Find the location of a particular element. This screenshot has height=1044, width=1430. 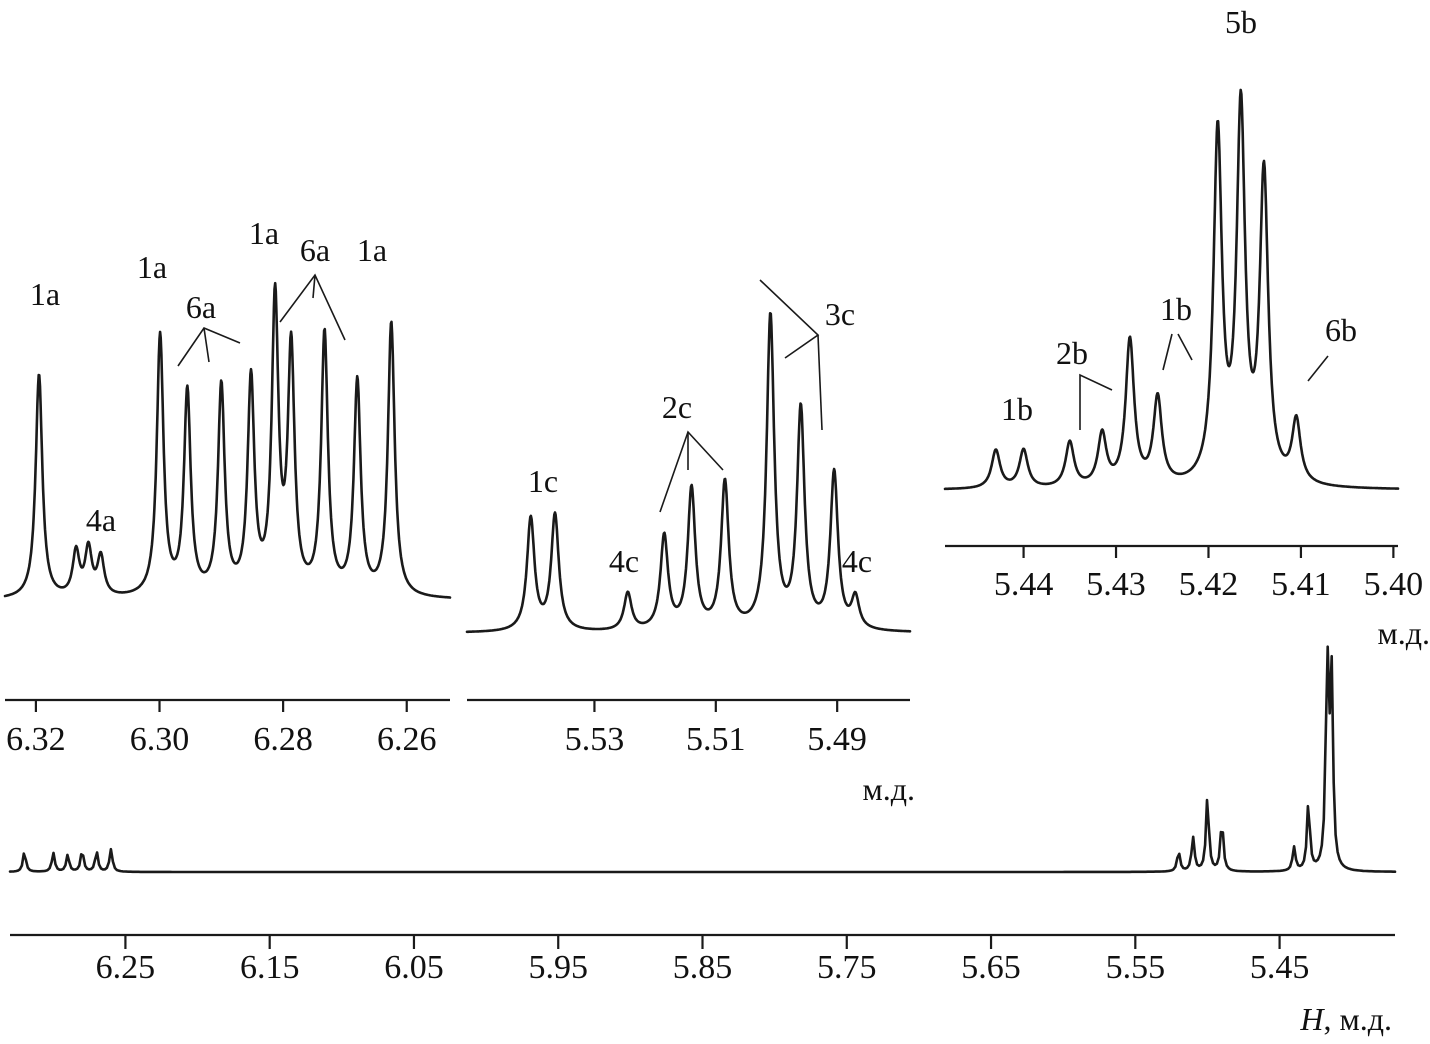

inset-6-3-ticks: 6.32 6.30 6.28 6.26 is located at coordinates (221, 729).